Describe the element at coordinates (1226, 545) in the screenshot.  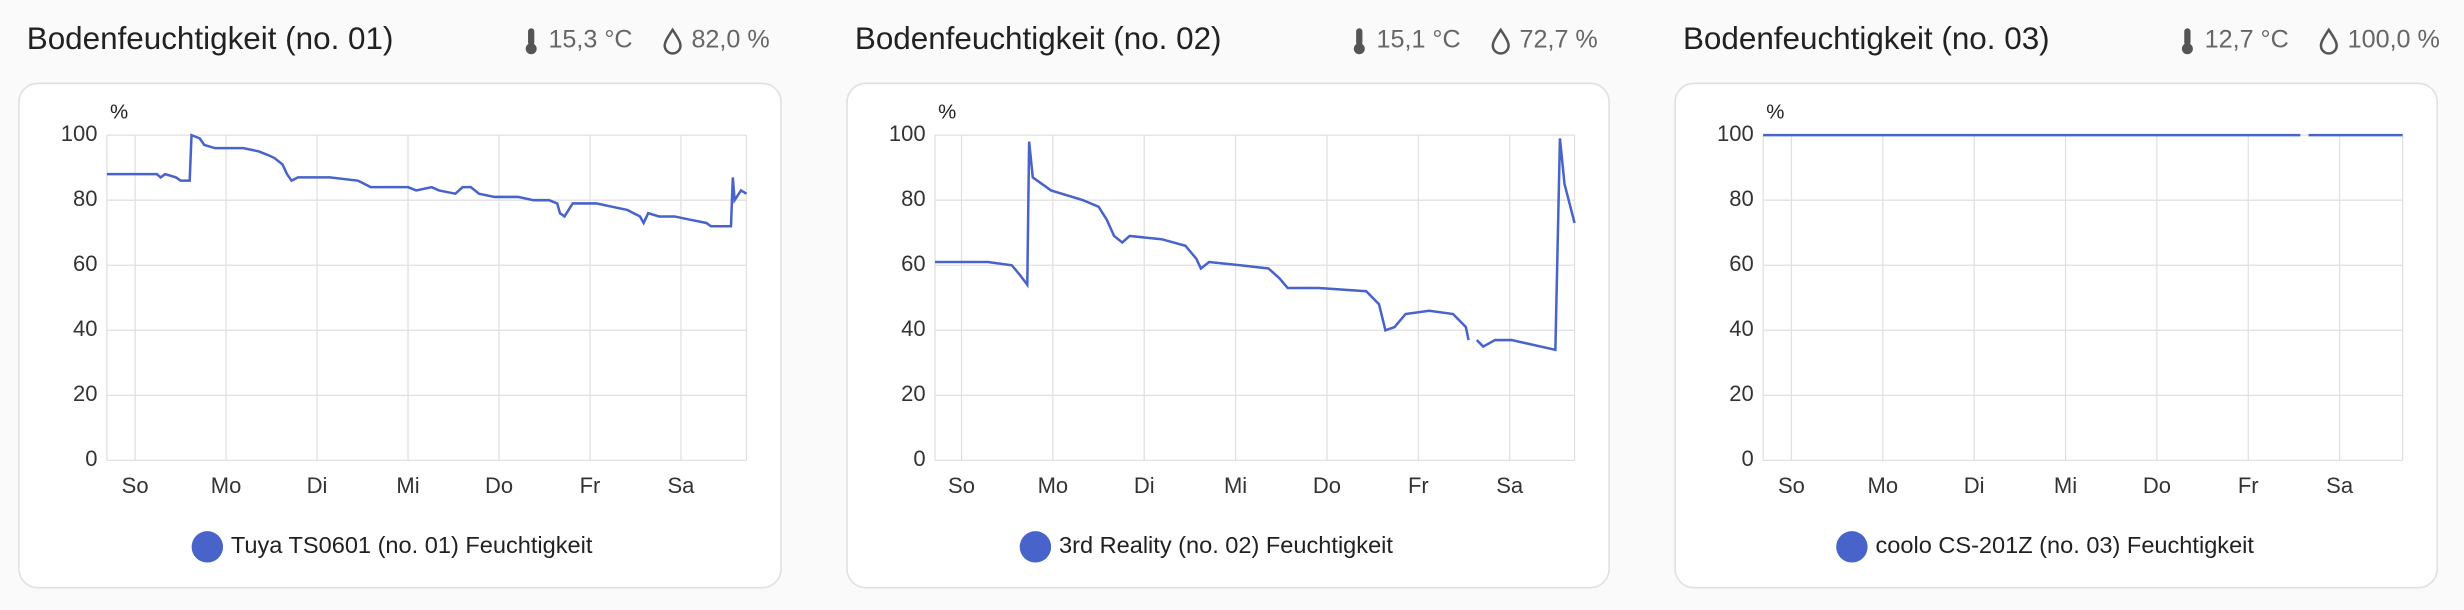
I see `legend-label: 3rd Reality (no. 02) Feuchtigkeit` at that location.